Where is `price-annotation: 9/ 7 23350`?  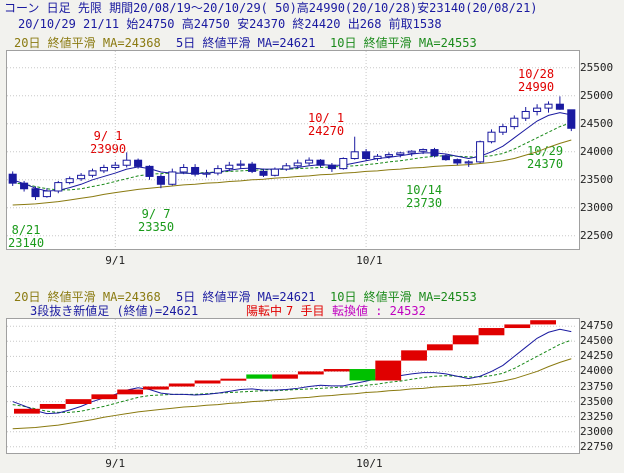 price-annotation: 9/ 7 23350 is located at coordinates (156, 221).